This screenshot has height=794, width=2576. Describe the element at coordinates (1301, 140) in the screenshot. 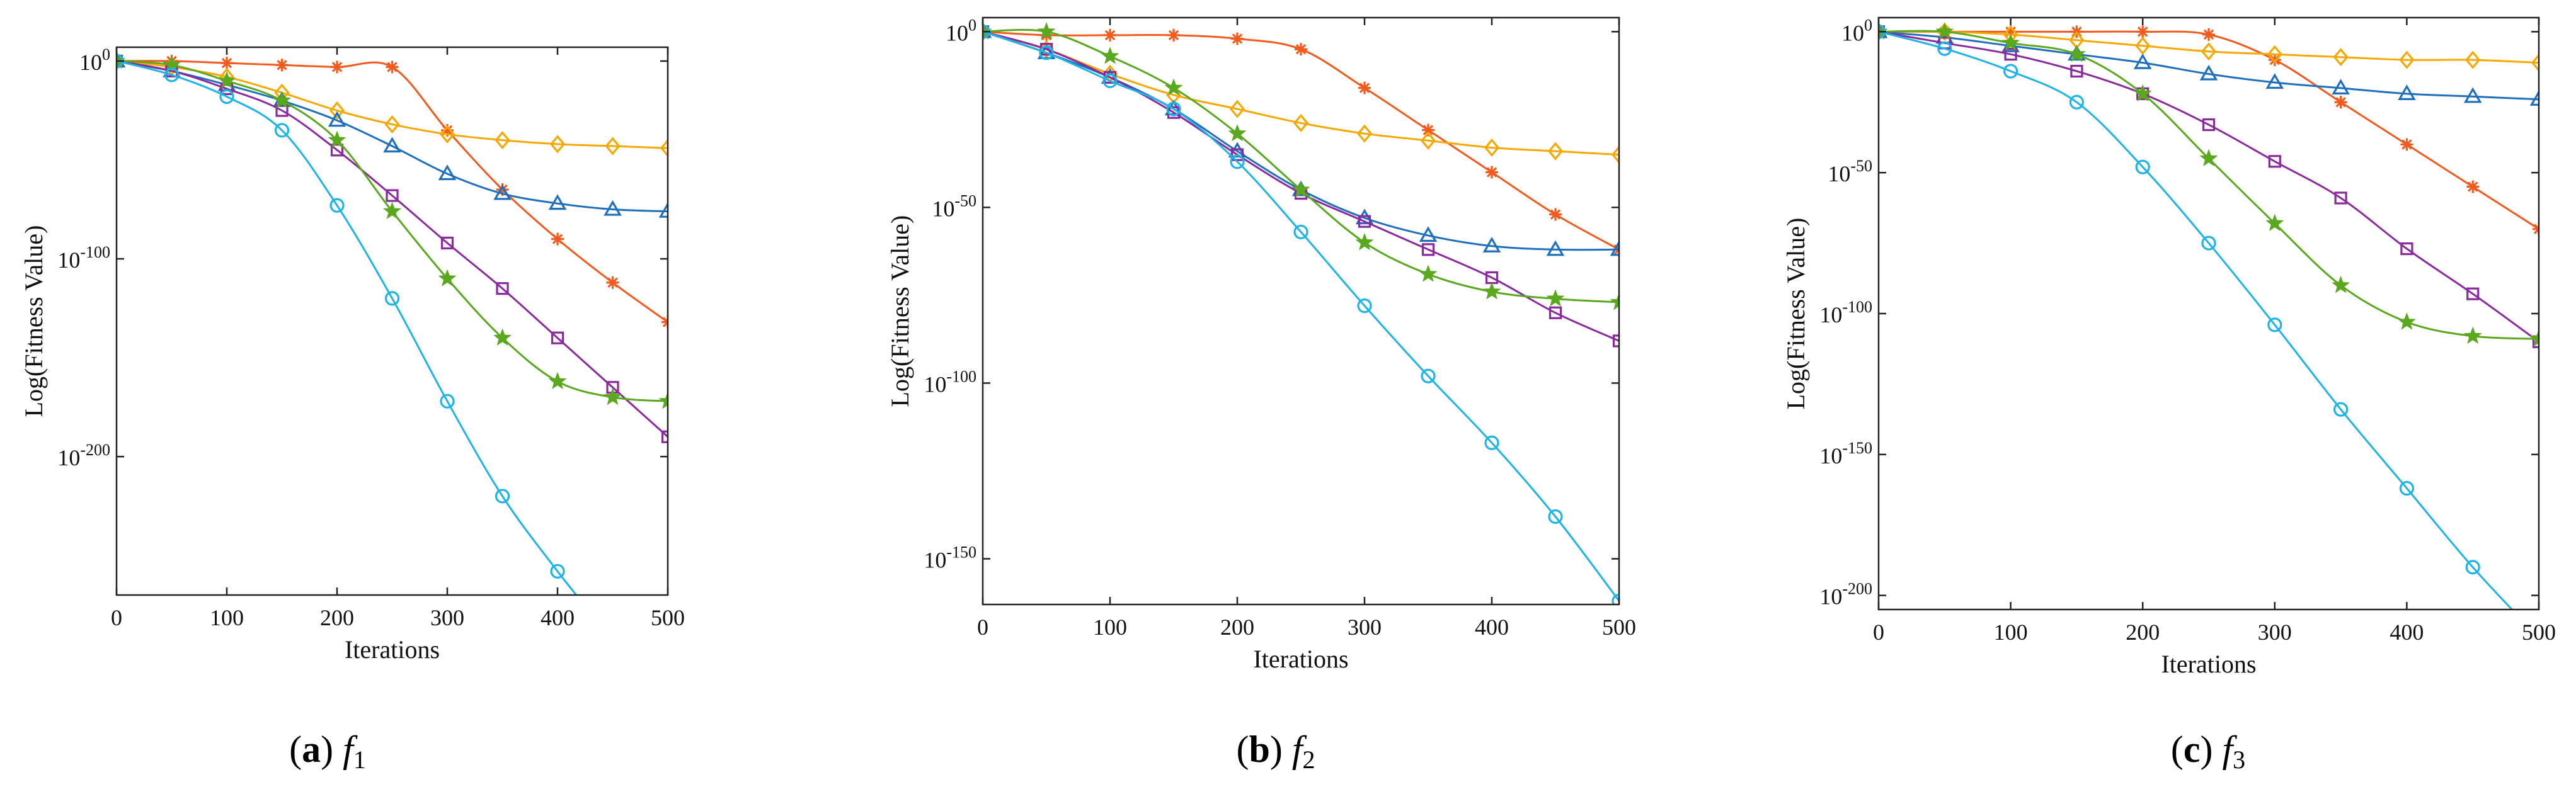

I see `series-line-orange` at that location.